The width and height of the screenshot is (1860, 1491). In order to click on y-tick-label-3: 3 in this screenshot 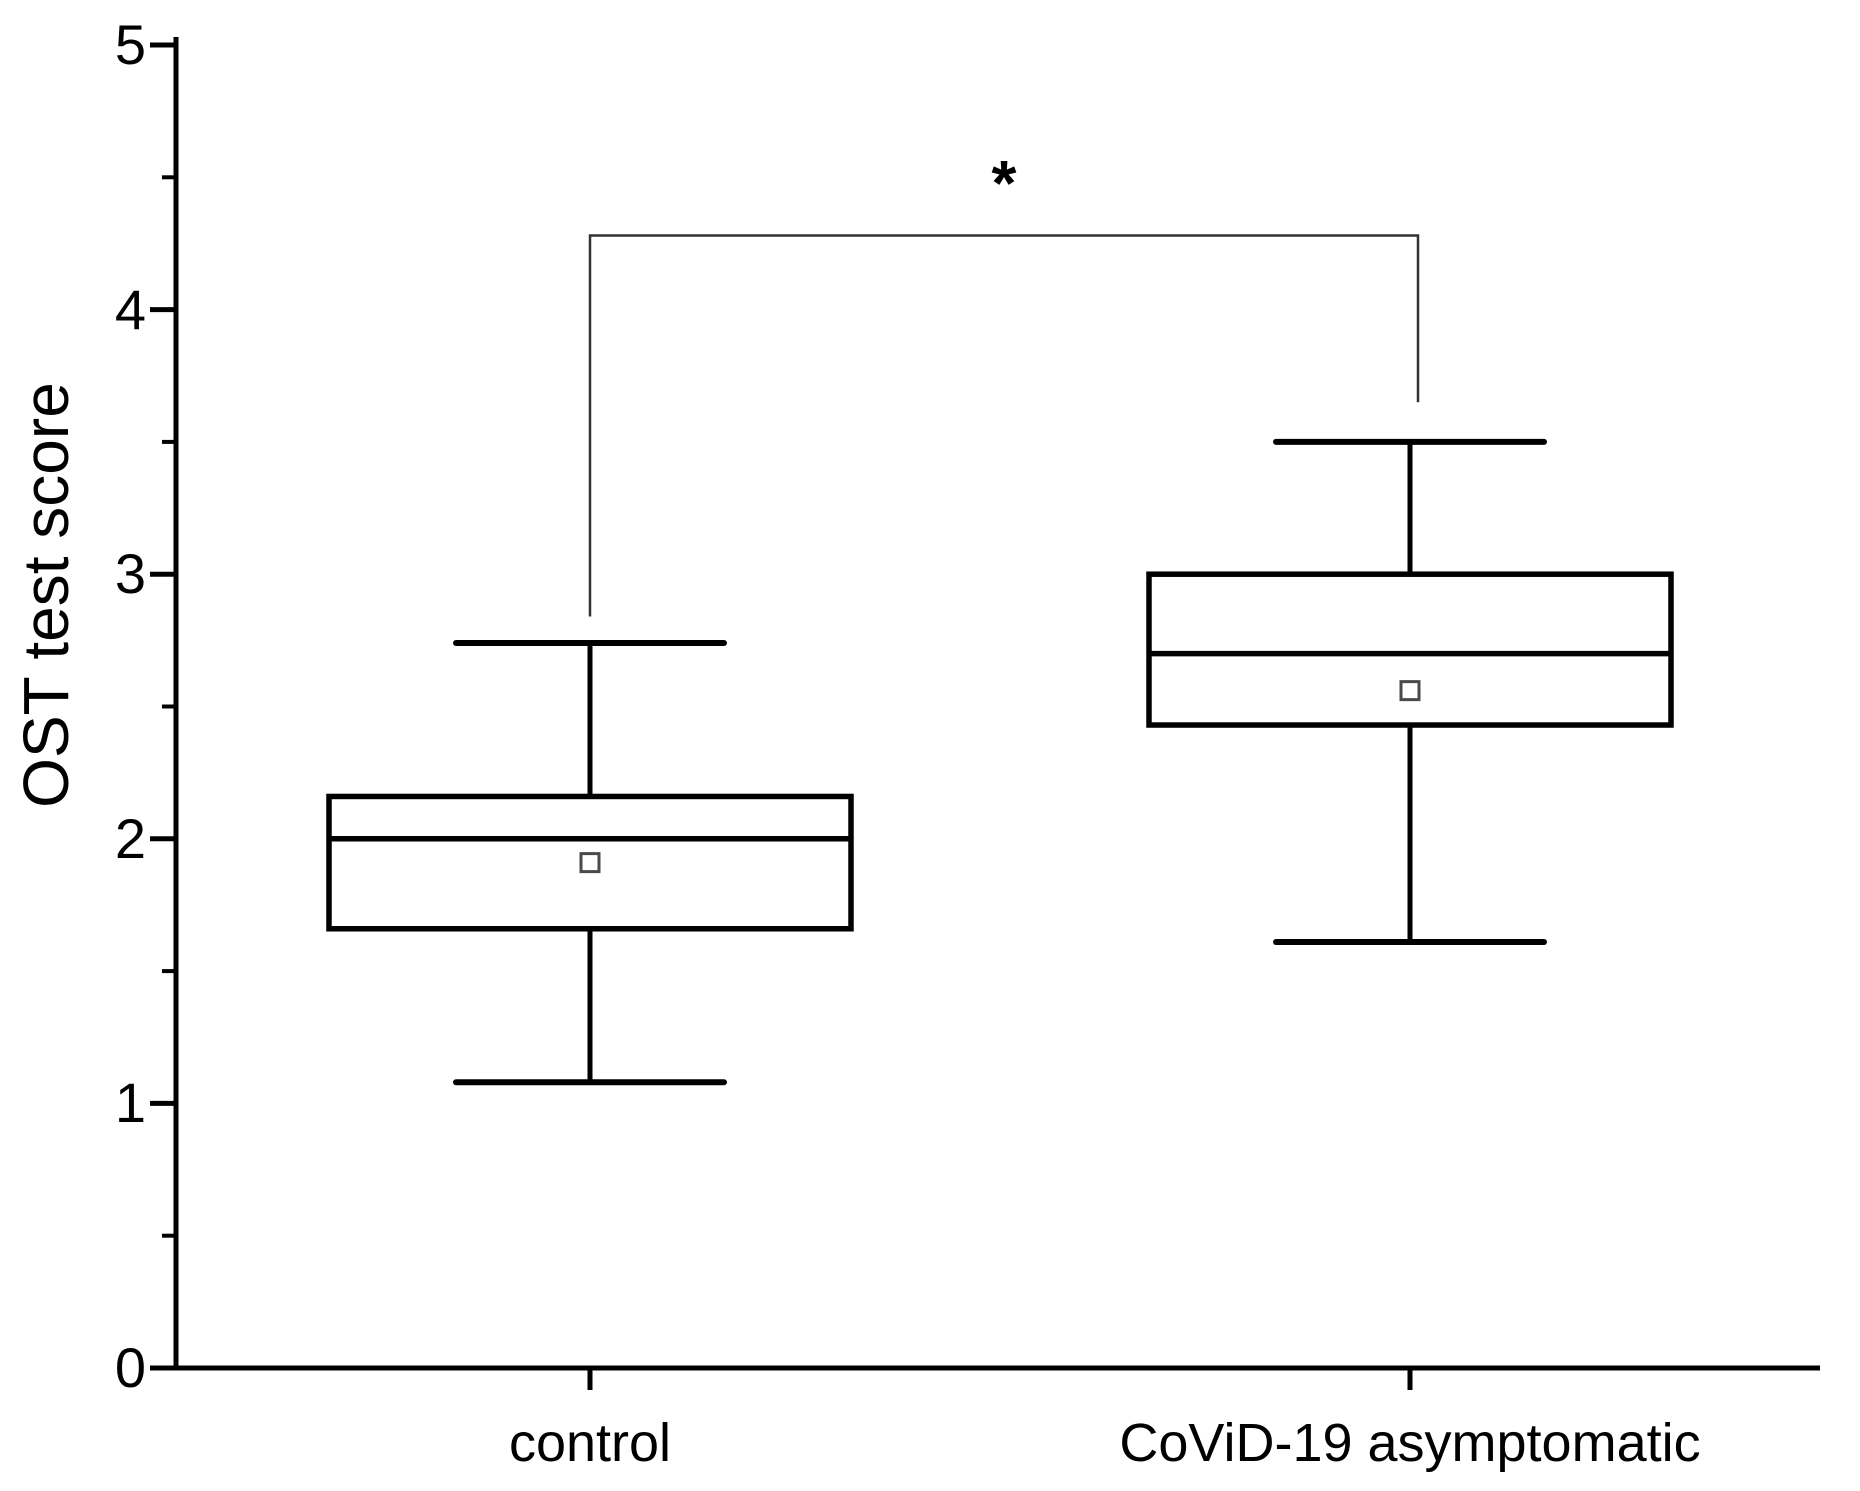, I will do `click(130, 574)`.